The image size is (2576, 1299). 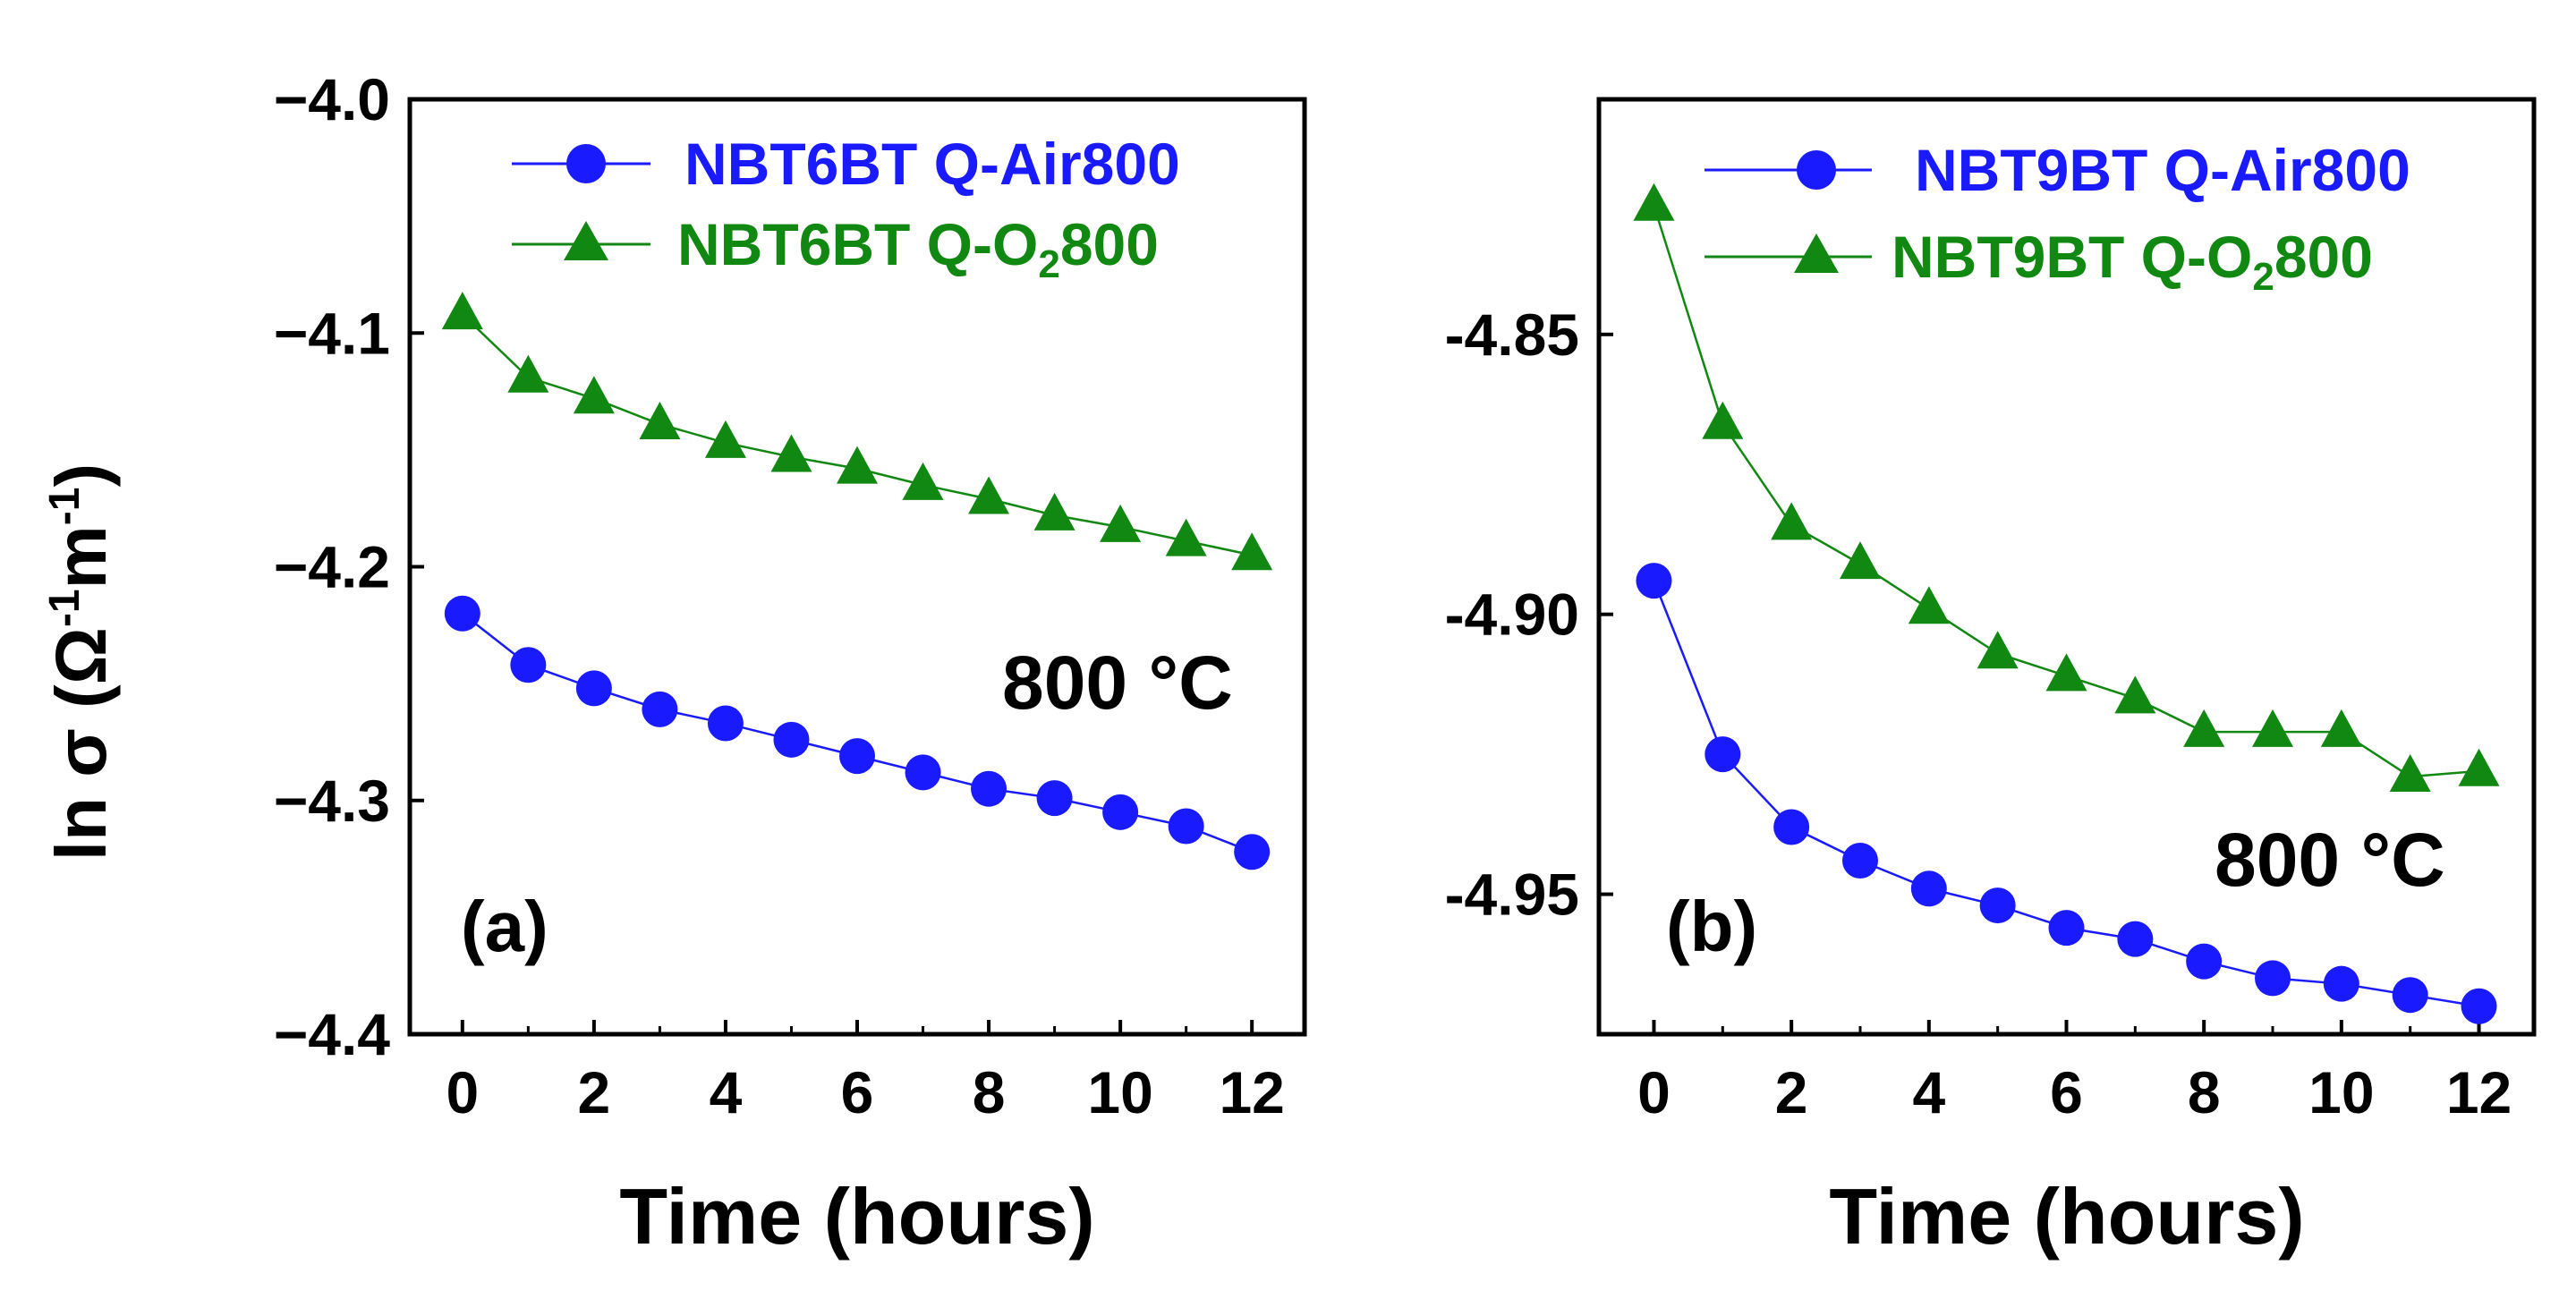 What do you see at coordinates (856, 1216) in the screenshot?
I see `panel-a-x-axis-label: Time (hours)` at bounding box center [856, 1216].